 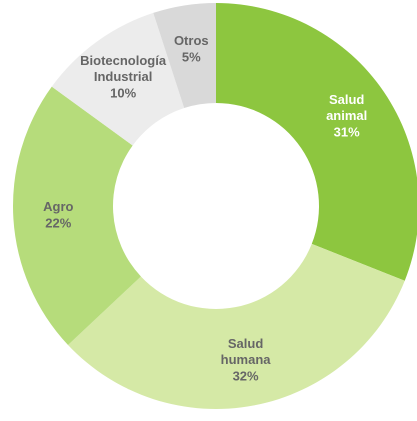 I want to click on segment-category-label: Salud humana, so click(x=246, y=352).